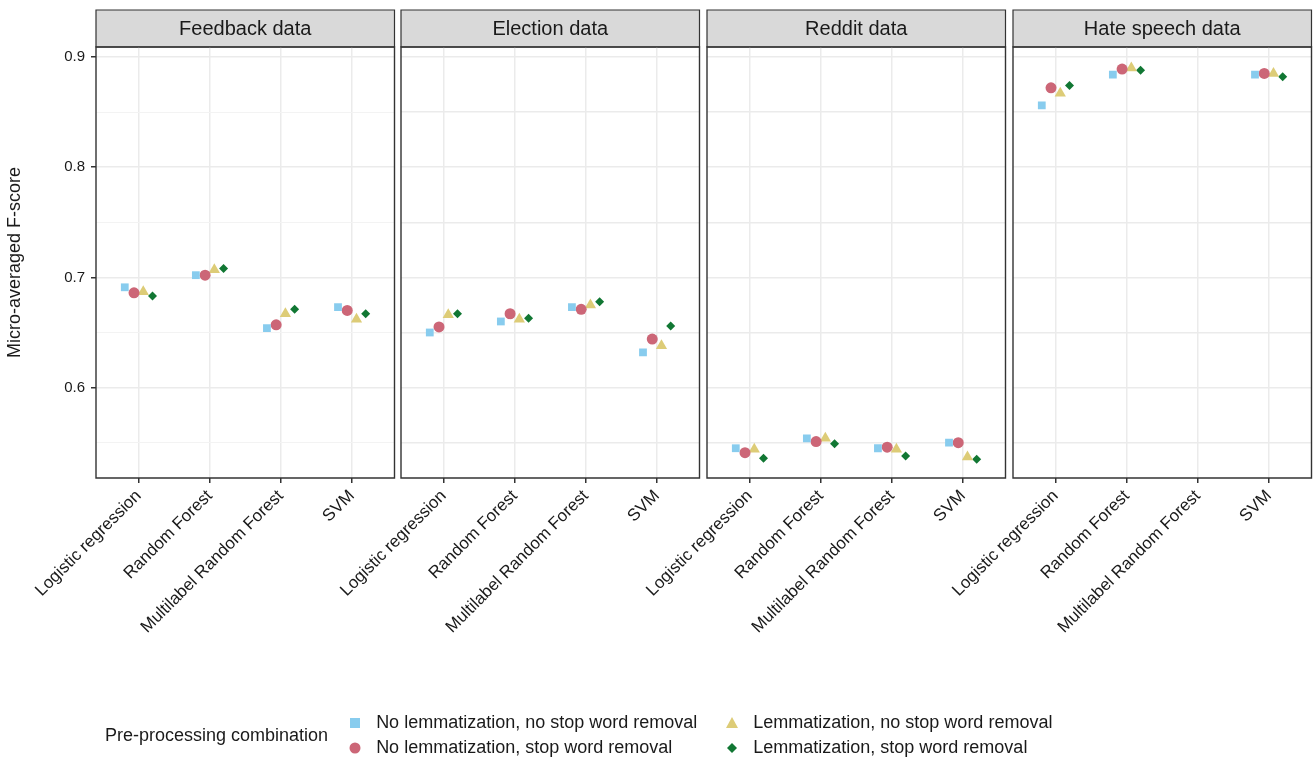  I want to click on legend-label: Lemmatization, no stop word removal, so click(903, 722).